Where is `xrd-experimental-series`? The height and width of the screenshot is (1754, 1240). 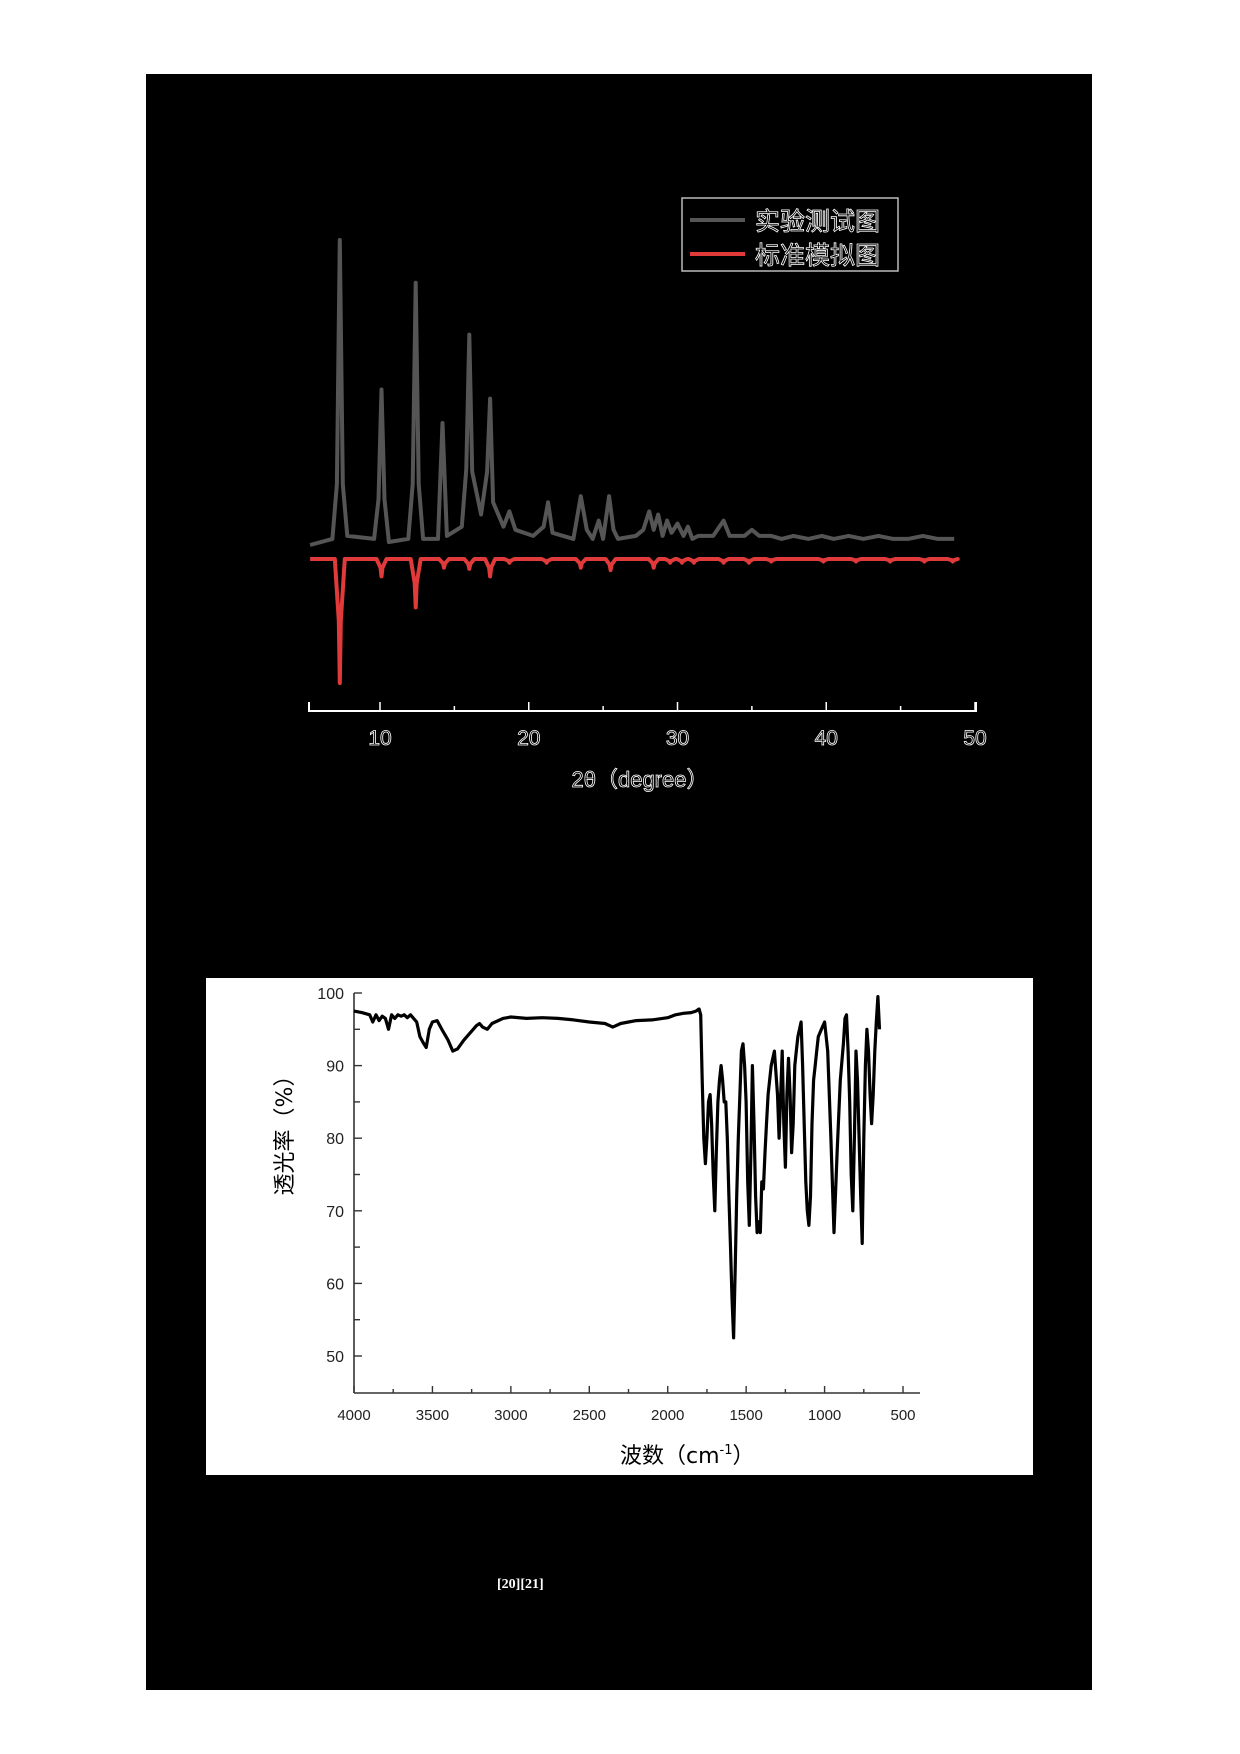
xrd-experimental-series is located at coordinates (632, 392).